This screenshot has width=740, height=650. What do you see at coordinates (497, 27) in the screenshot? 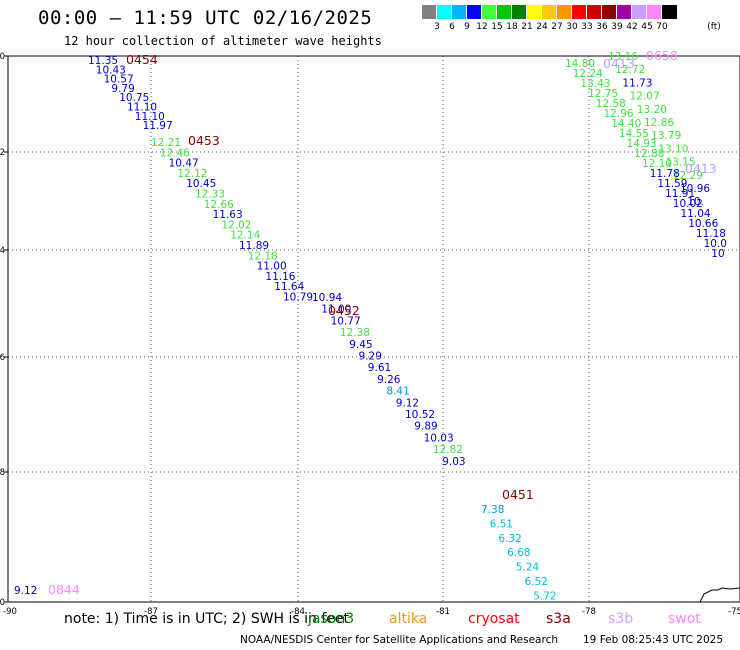
I see `color-scale-tick: 15` at bounding box center [497, 27].